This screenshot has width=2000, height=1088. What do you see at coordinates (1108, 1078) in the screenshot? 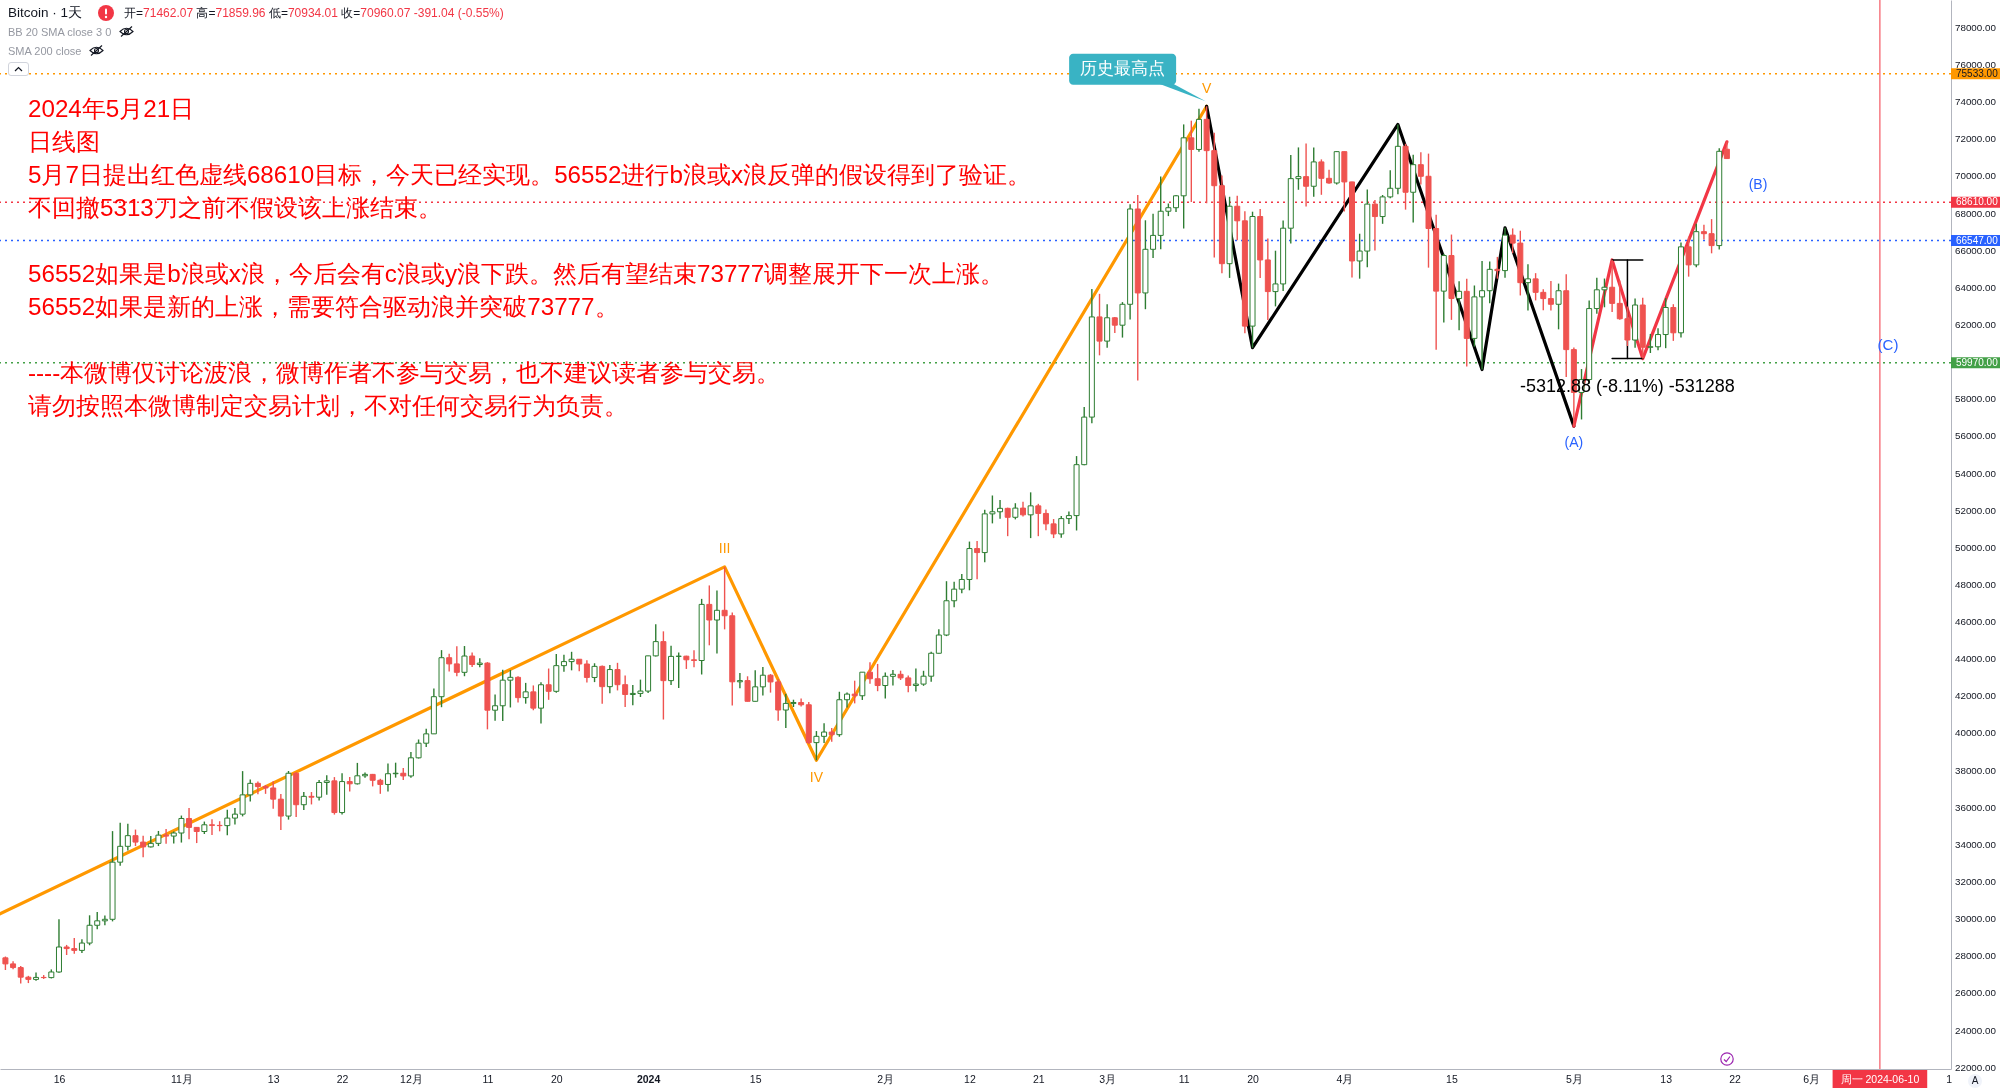
I see `x-tick-label: 3月` at bounding box center [1108, 1078].